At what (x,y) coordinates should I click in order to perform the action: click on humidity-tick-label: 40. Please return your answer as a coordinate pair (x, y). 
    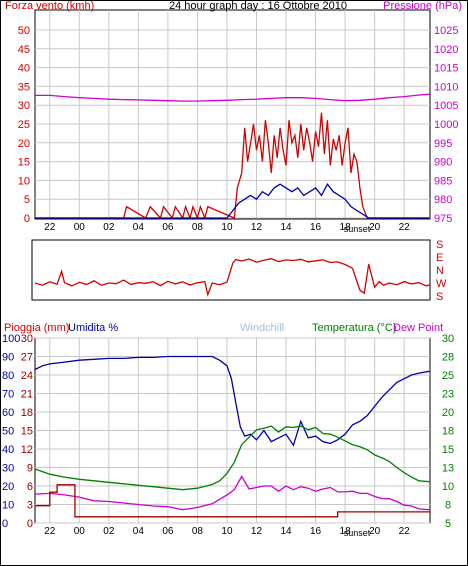
    Looking at the image, I should click on (8, 450).